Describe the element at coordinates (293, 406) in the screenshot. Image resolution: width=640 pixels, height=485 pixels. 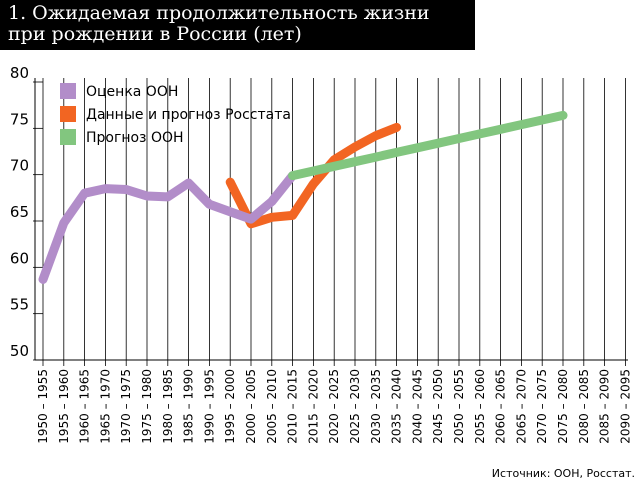
I see `x-tick-label-12: 2010 – 2015` at that location.